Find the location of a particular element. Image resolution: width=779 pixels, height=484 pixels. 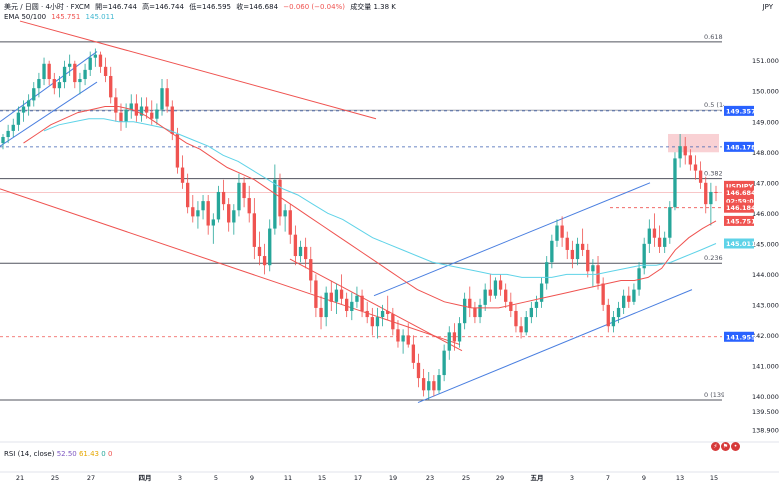

rsi-value-3: 0 is located at coordinates (103, 454).